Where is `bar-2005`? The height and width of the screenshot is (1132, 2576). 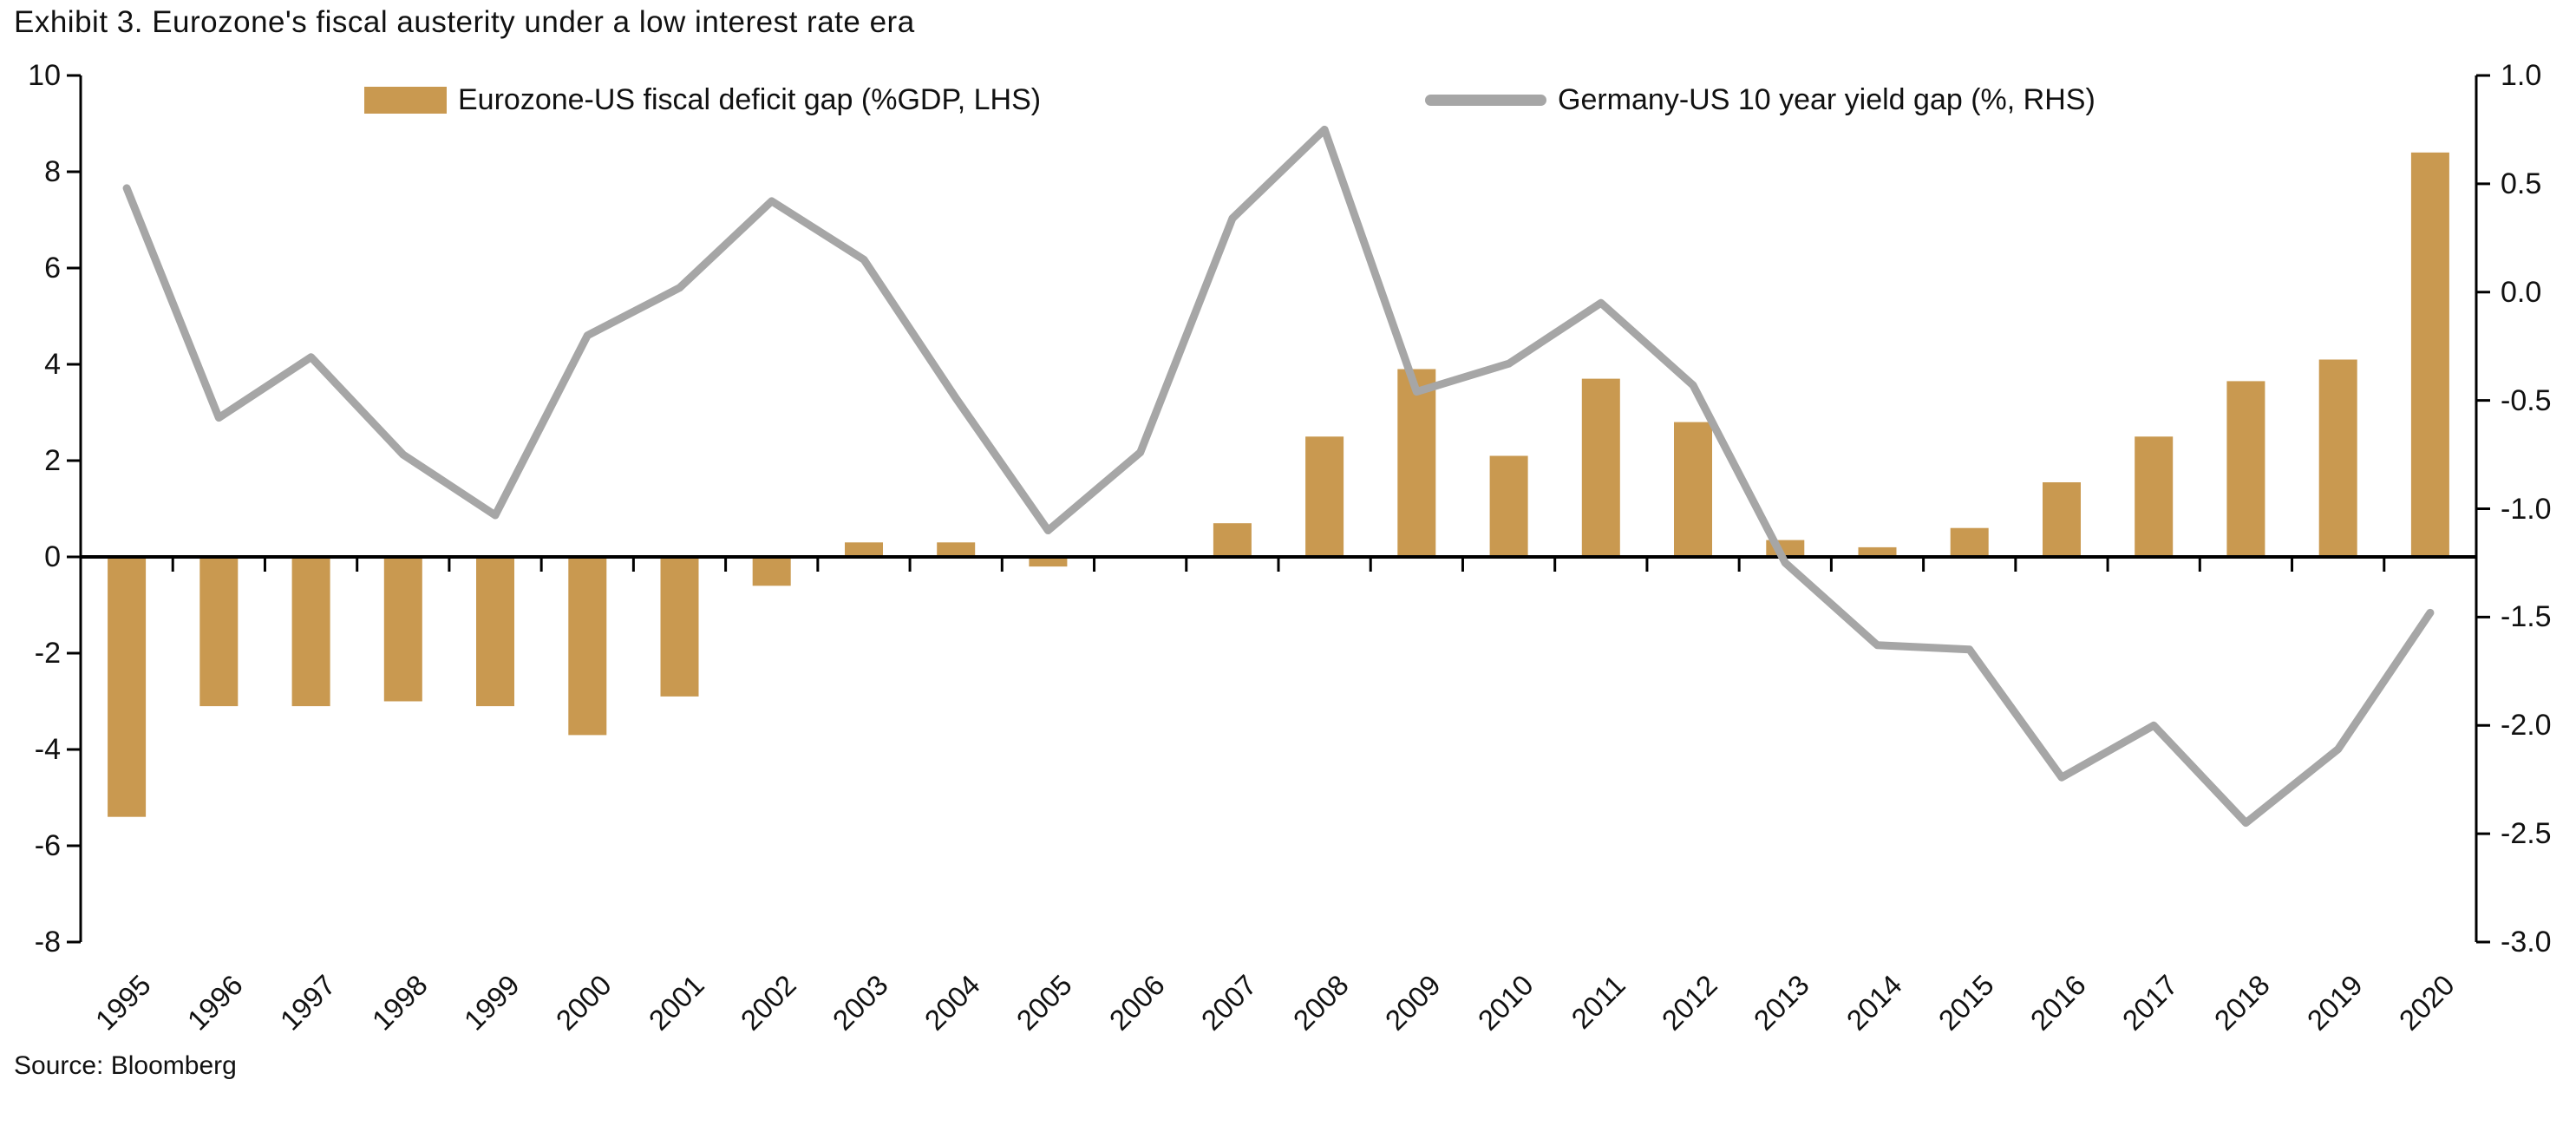 bar-2005 is located at coordinates (1048, 562).